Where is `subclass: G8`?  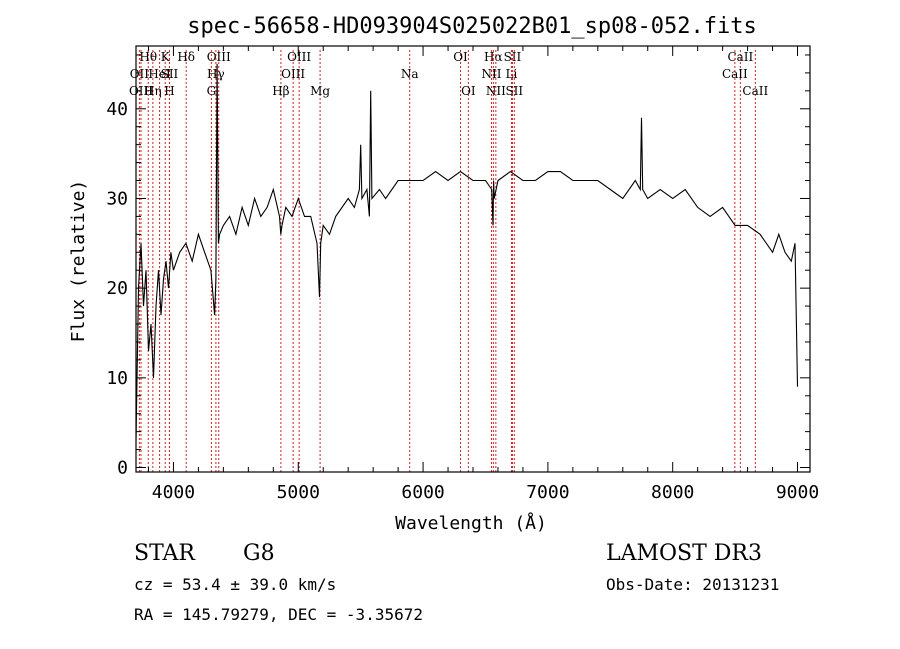 subclass: G8 is located at coordinates (259, 553).